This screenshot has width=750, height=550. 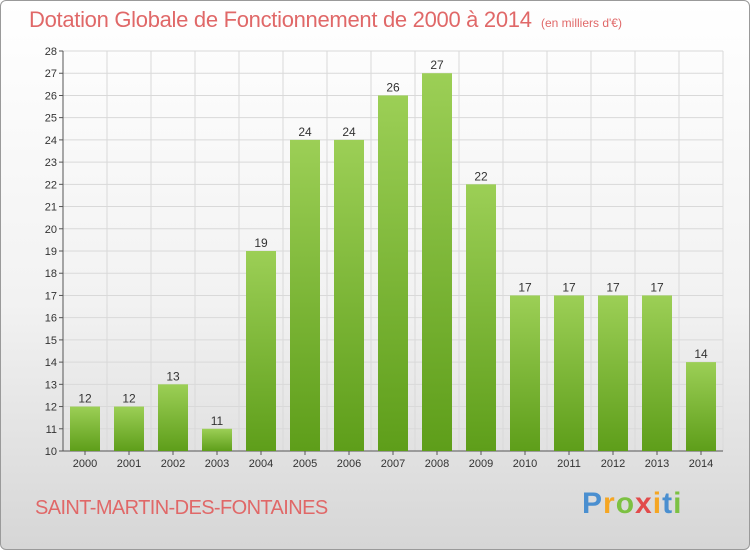 I want to click on logo-letter: P, so click(x=593, y=503).